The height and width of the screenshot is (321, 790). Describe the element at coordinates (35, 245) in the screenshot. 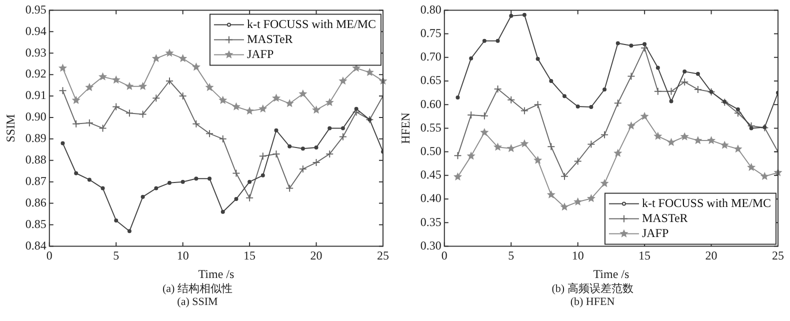

I see `y-tick-label: 0.84` at that location.